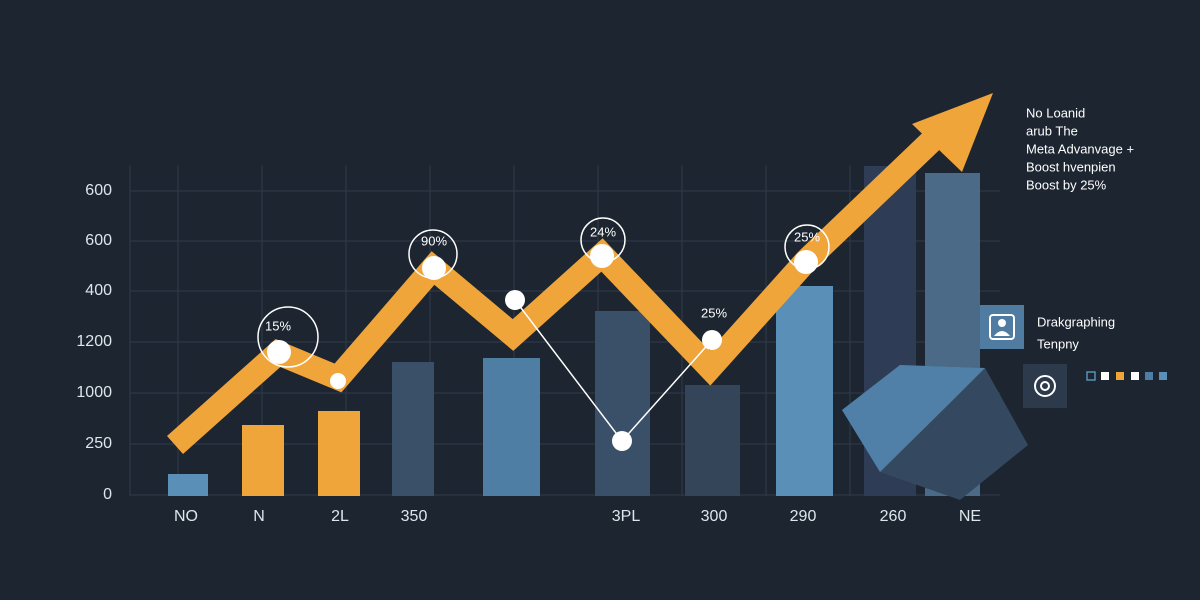 The image size is (1200, 600). Describe the element at coordinates (603, 231) in the screenshot. I see `point-label: 24%` at that location.